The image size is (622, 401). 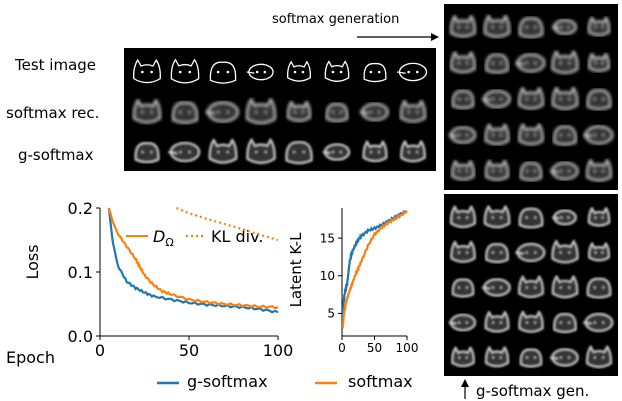 What do you see at coordinates (237, 236) in the screenshot?
I see `legend-label-kl-div: KL div.` at bounding box center [237, 236].